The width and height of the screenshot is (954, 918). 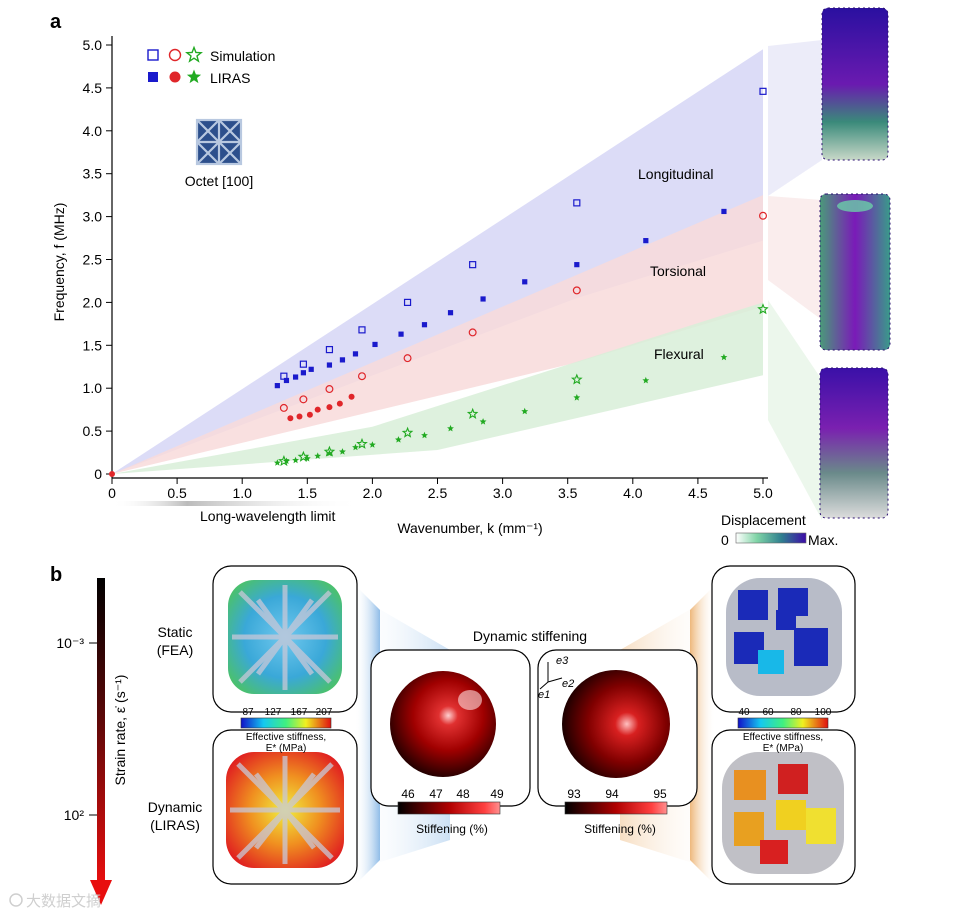 What do you see at coordinates (175, 807) in the screenshot?
I see `dynamic-label: Dynamic` at bounding box center [175, 807].